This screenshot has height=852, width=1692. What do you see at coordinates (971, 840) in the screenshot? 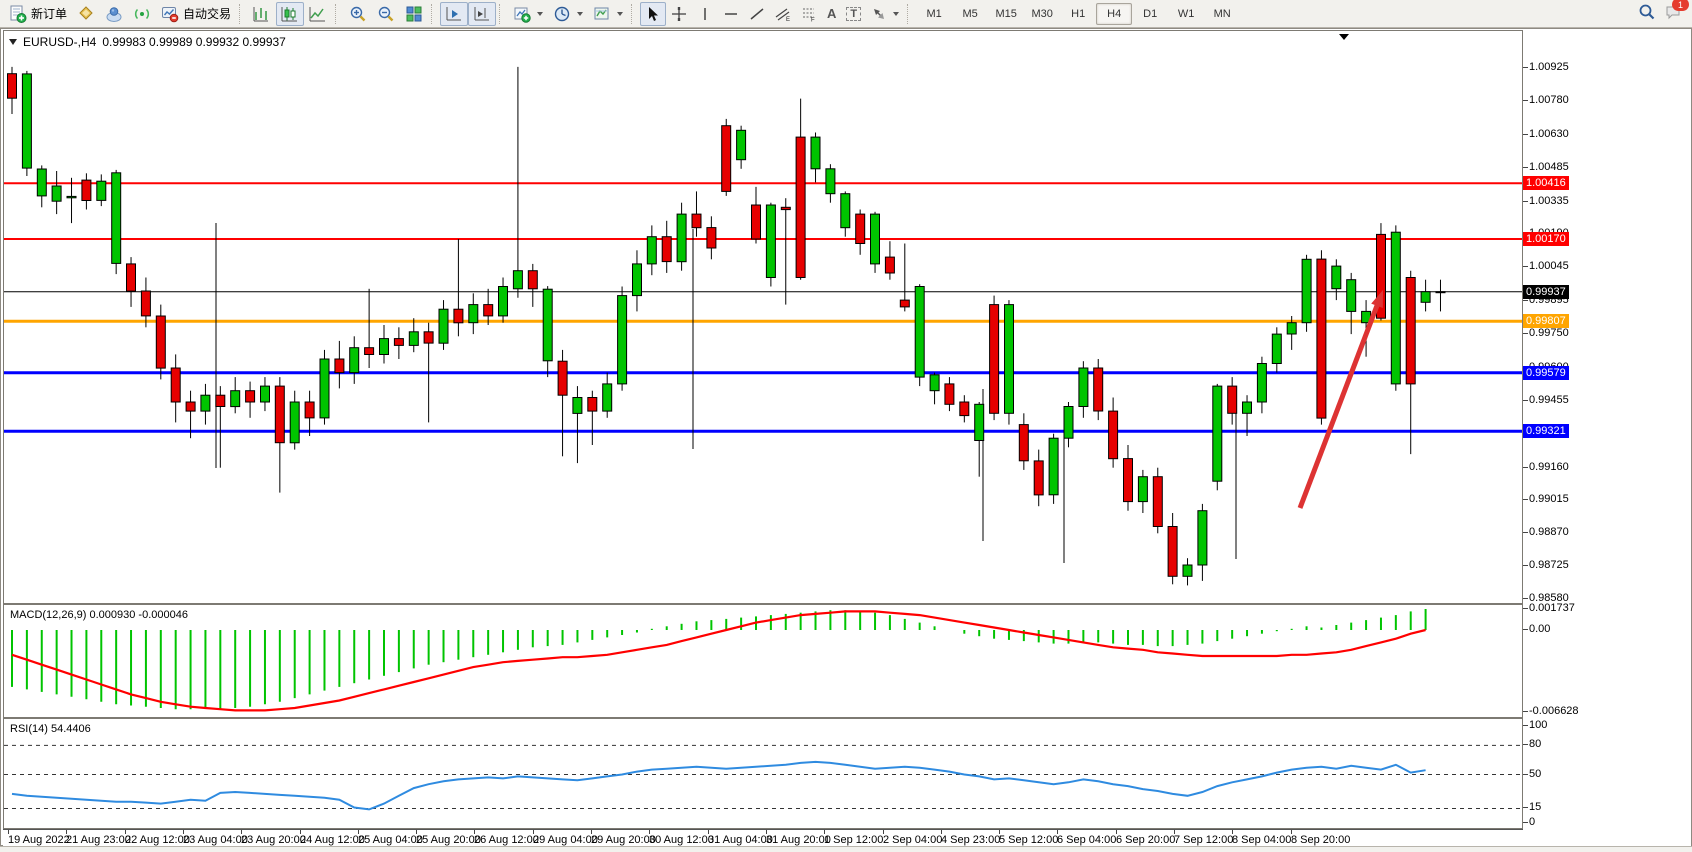
I see `date-label: 4 Sep 23:00` at bounding box center [971, 840].